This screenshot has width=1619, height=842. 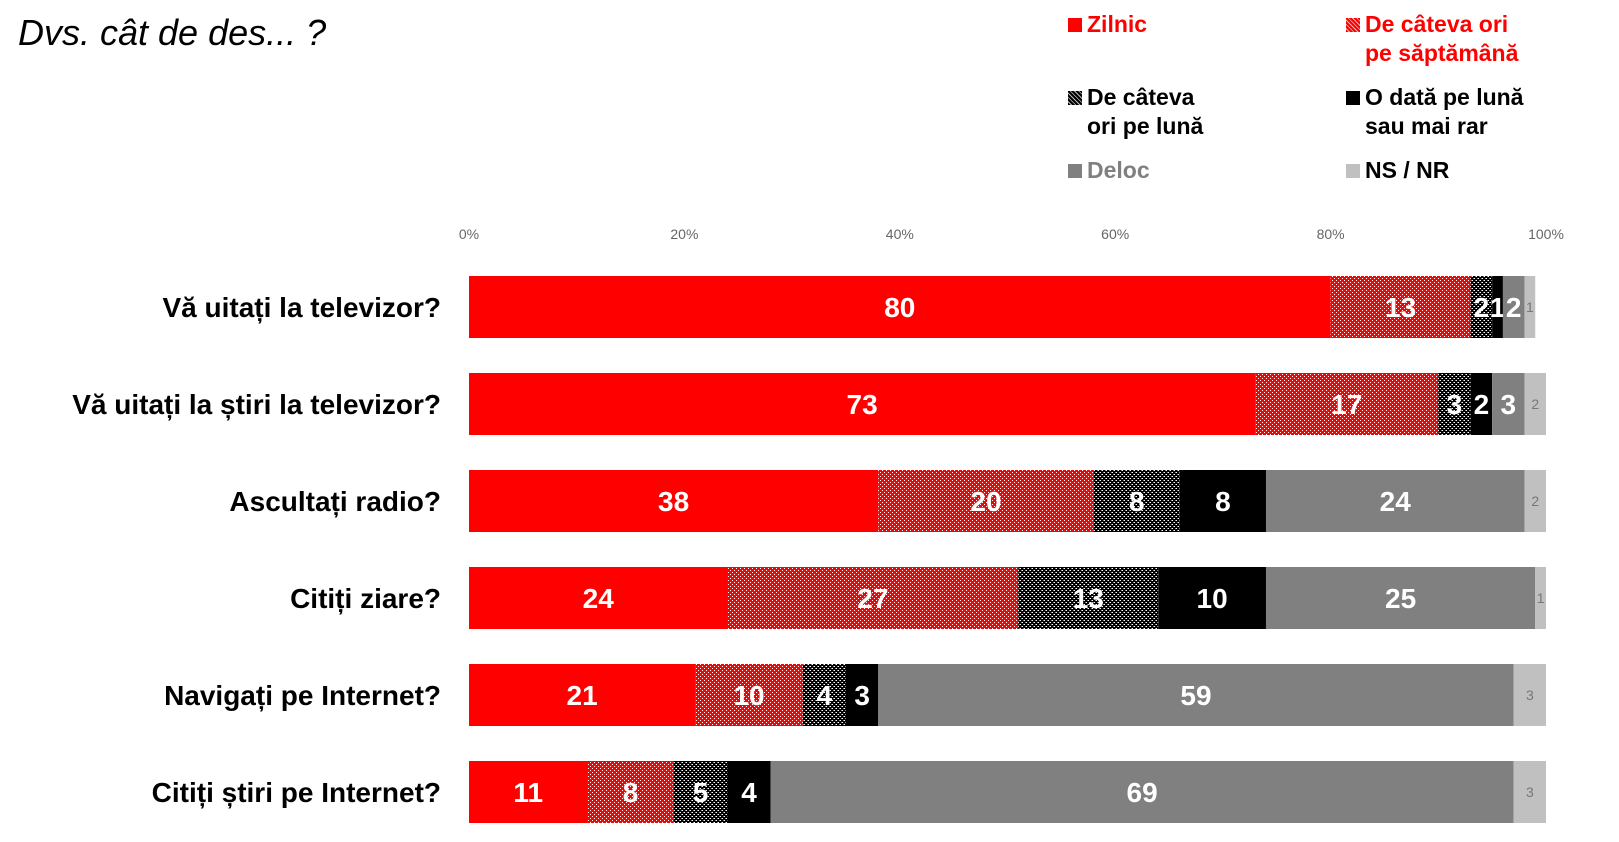 What do you see at coordinates (302, 695) in the screenshot?
I see `category-label: Navigați pe Internet?` at bounding box center [302, 695].